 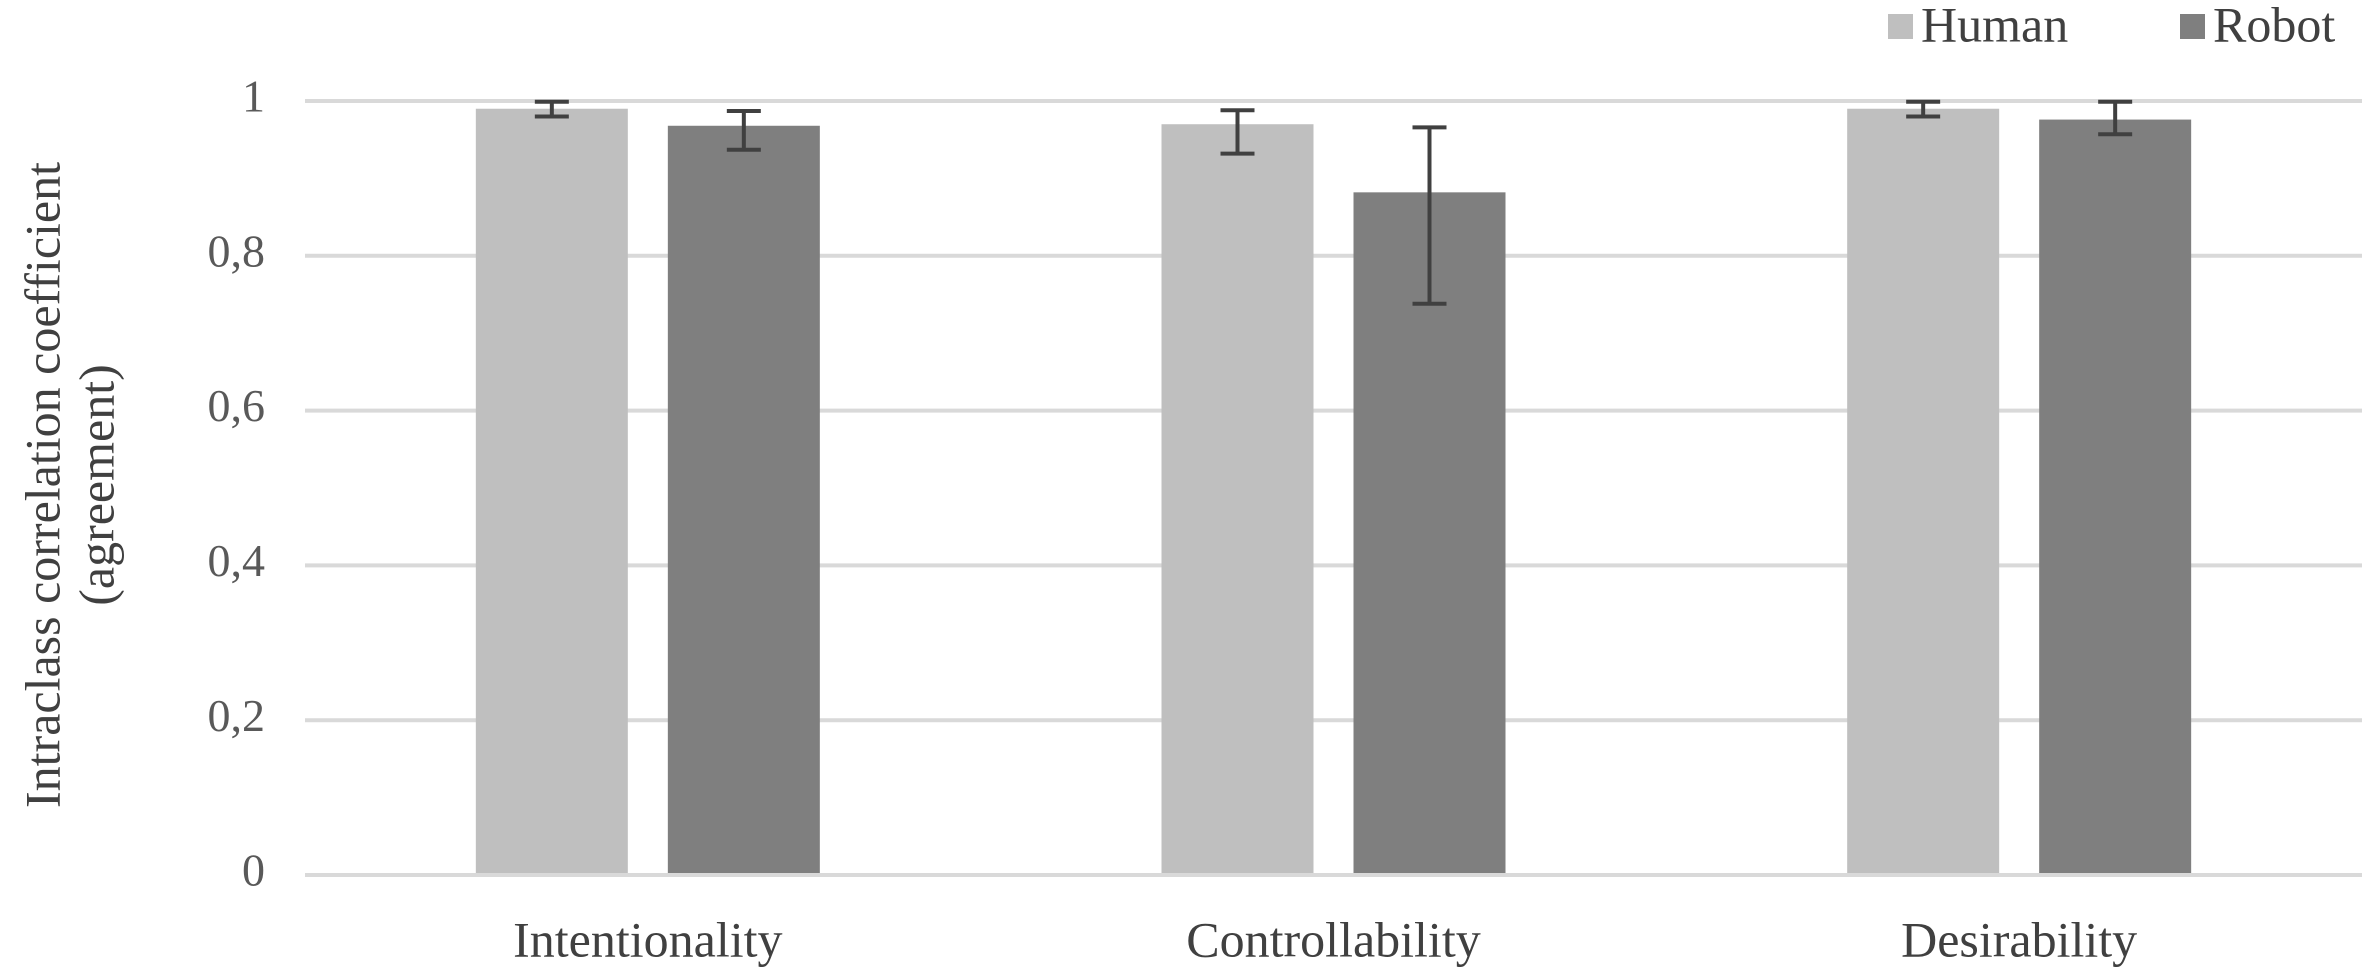 What do you see at coordinates (647, 939) in the screenshot?
I see `x-category-label: Intentionality` at bounding box center [647, 939].